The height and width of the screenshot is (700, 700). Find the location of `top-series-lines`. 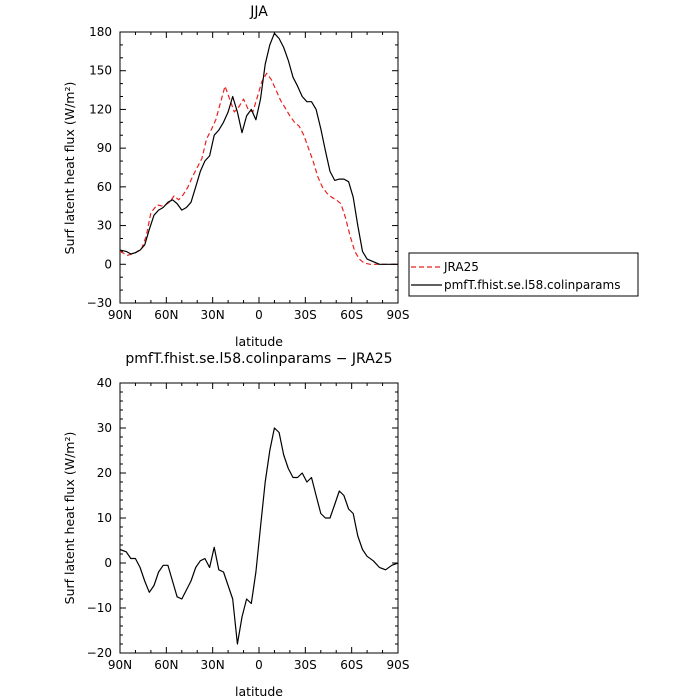

top-series-lines is located at coordinates (258, 148).